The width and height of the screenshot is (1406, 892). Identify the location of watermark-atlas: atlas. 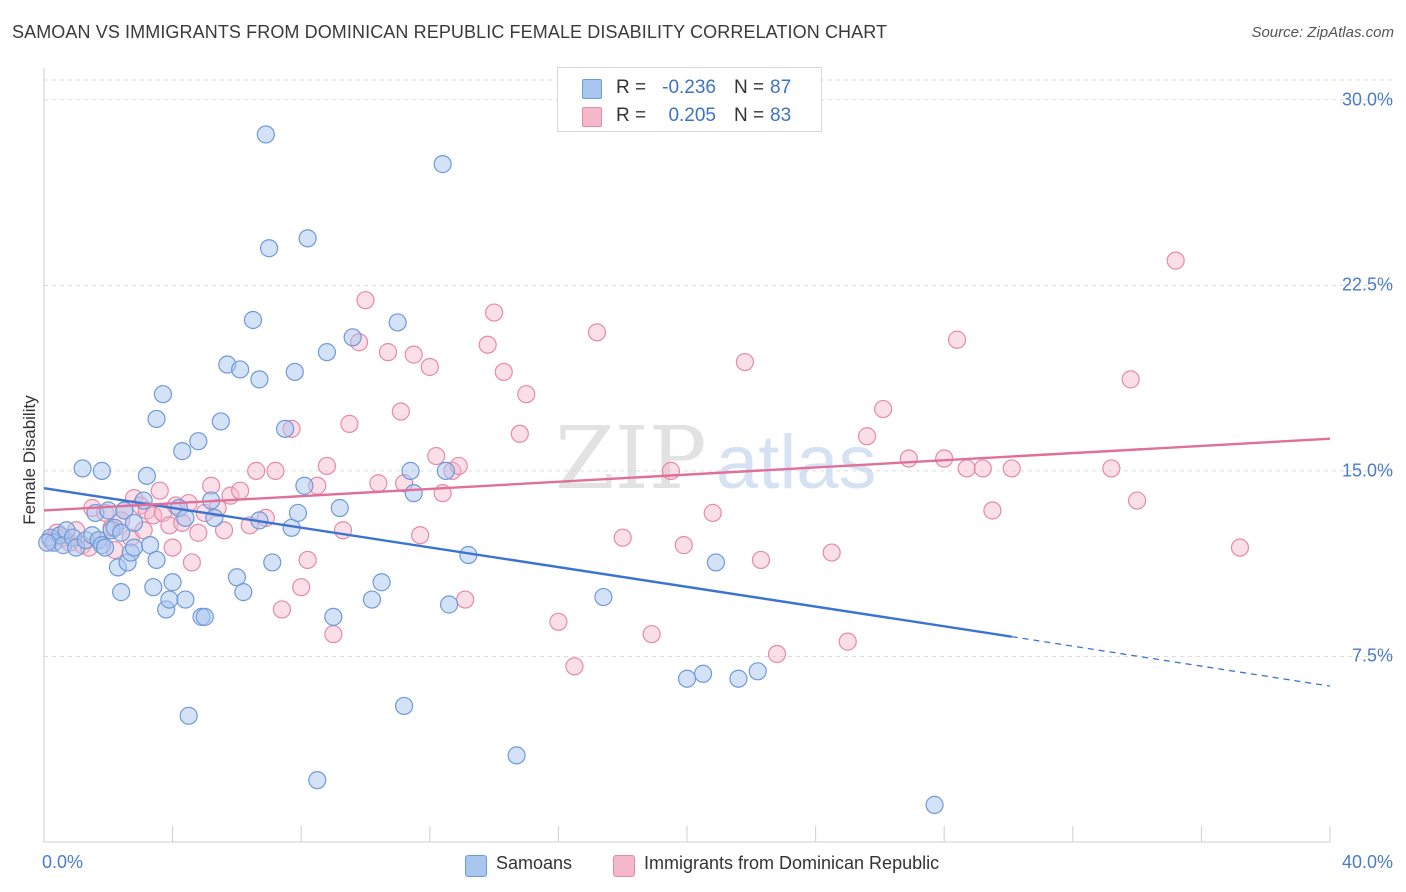
(796, 462).